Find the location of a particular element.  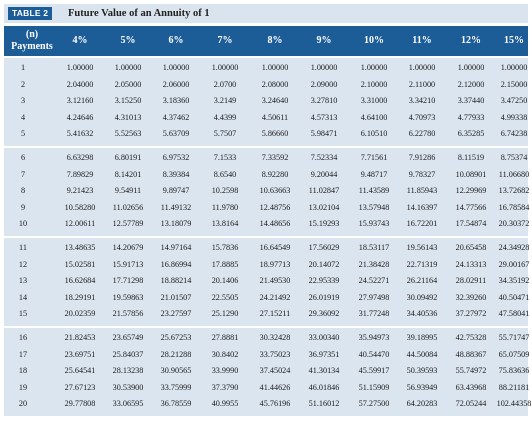

future-value-cell: 15.93743 is located at coordinates (374, 224).